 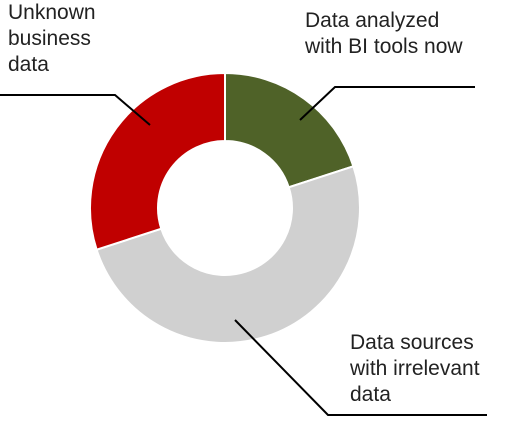 What do you see at coordinates (415, 368) in the screenshot?
I see `slice-label: Data sources with irrelevant data` at bounding box center [415, 368].